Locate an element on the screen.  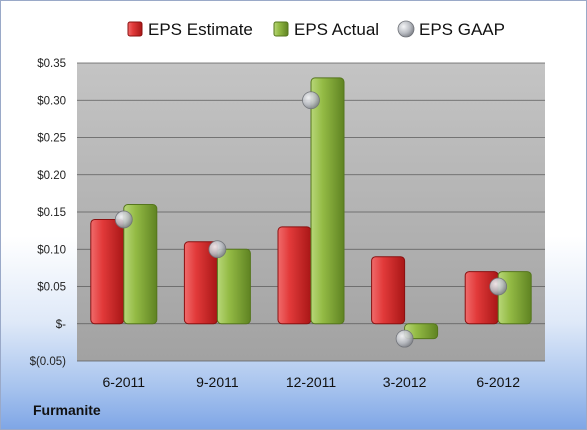
gaap-marker-3-2012 is located at coordinates (404, 338).